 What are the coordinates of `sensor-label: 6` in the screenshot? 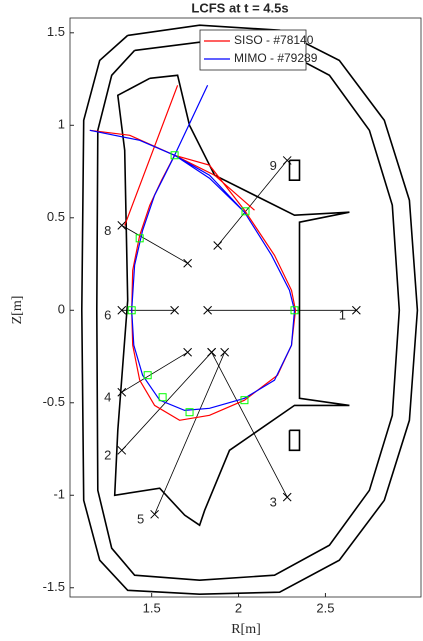 It's located at (107, 315).